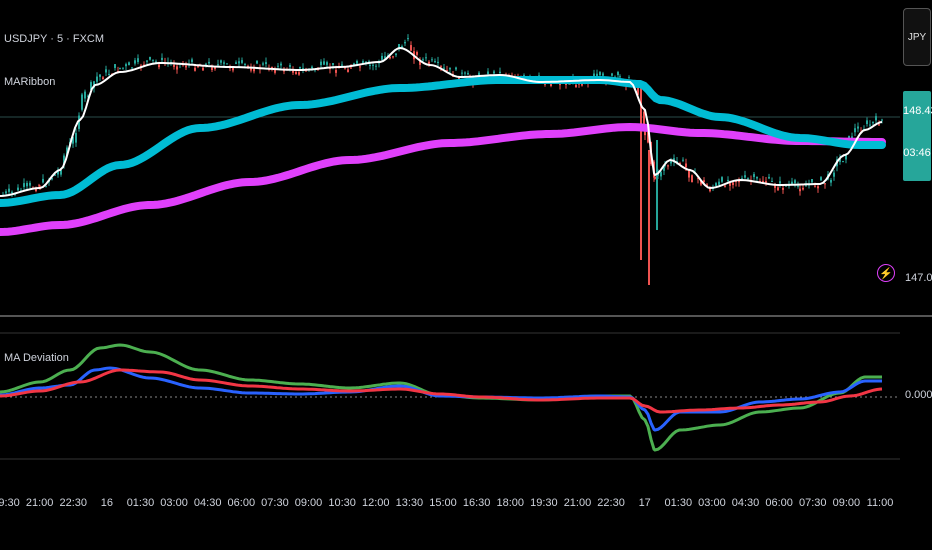 This screenshot has height=550, width=932. What do you see at coordinates (678, 503) in the screenshot?
I see `time-tick-label: 01:30` at bounding box center [678, 503].